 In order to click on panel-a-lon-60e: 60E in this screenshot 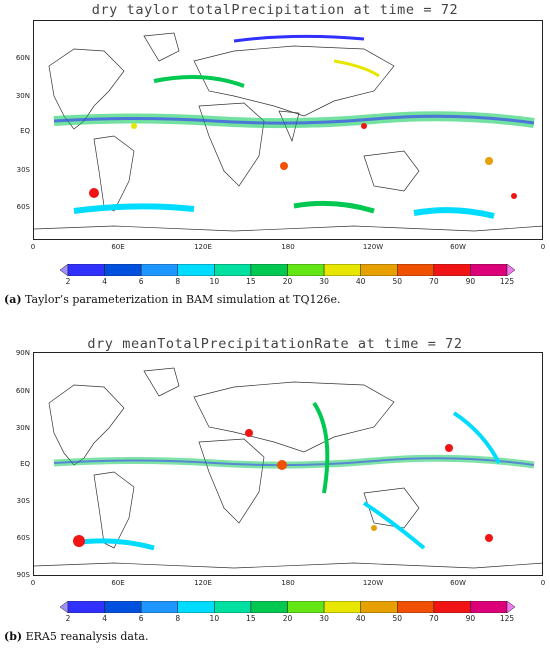, I will do `click(118, 247)`.